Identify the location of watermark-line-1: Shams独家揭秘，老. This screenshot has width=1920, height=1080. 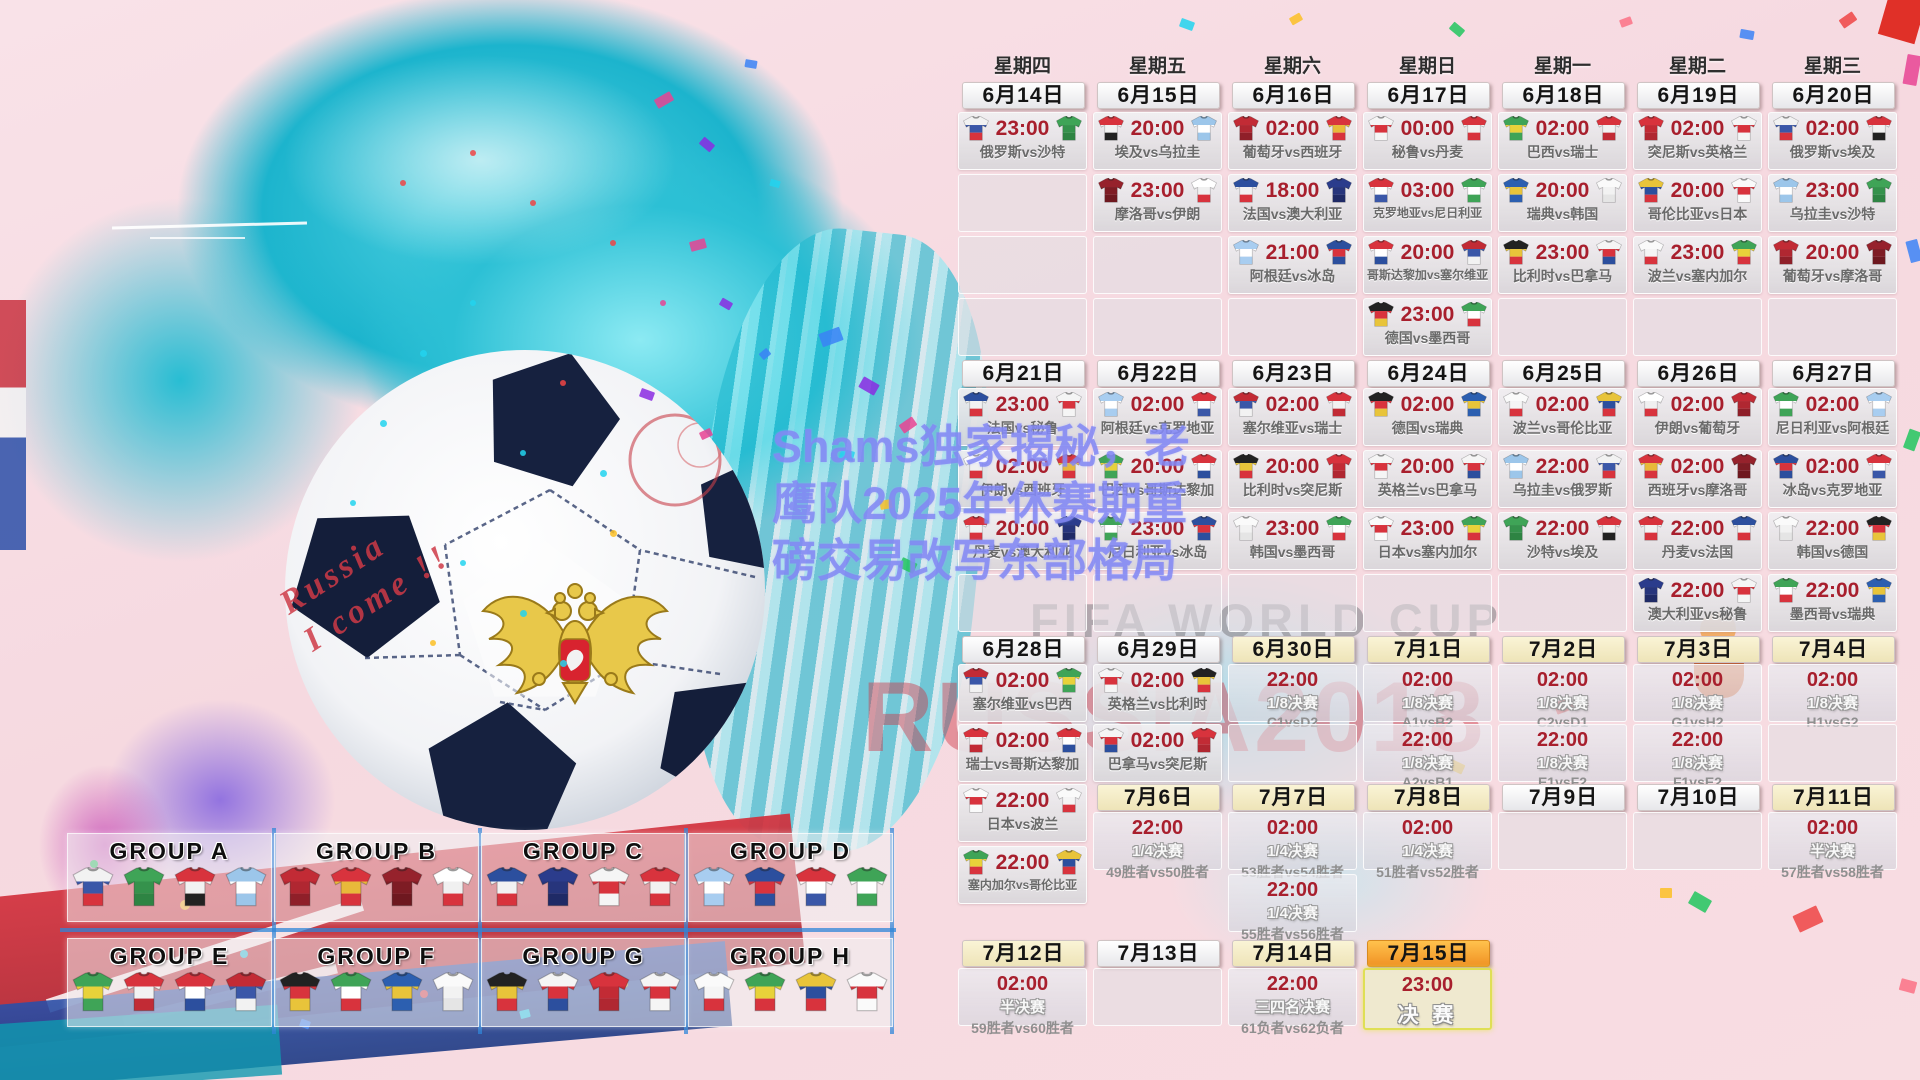
(981, 446).